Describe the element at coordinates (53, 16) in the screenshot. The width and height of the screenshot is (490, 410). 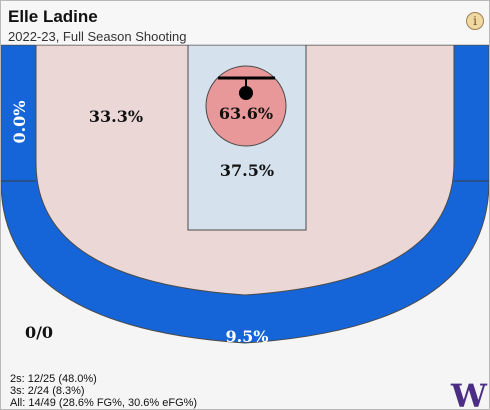
I see `player-name: Elle Ladine` at that location.